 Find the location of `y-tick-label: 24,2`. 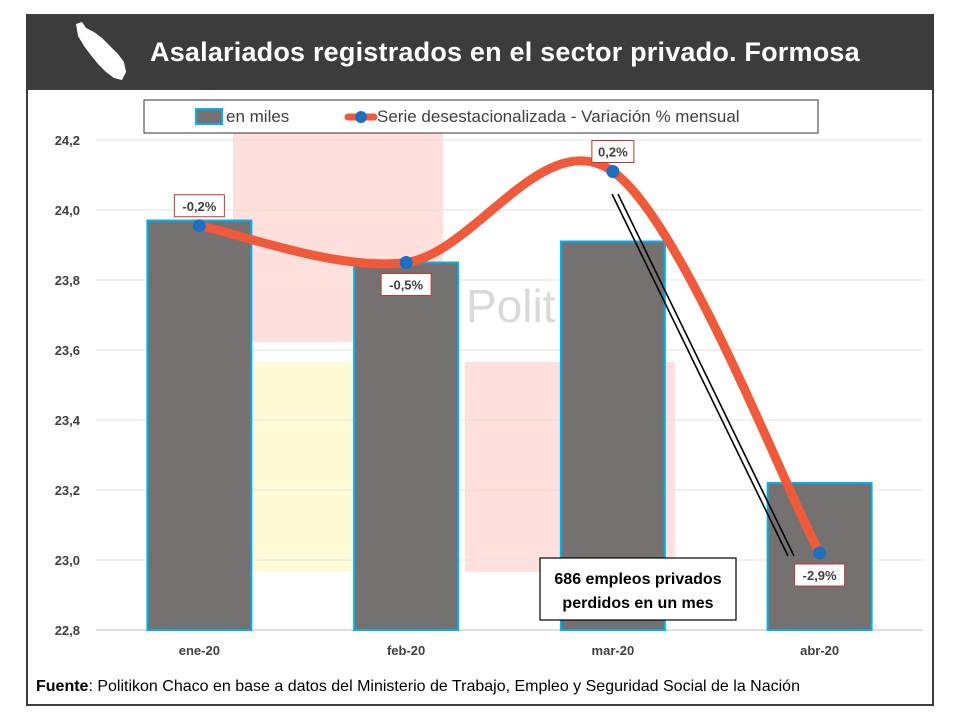

y-tick-label: 24,2 is located at coordinates (67, 140).